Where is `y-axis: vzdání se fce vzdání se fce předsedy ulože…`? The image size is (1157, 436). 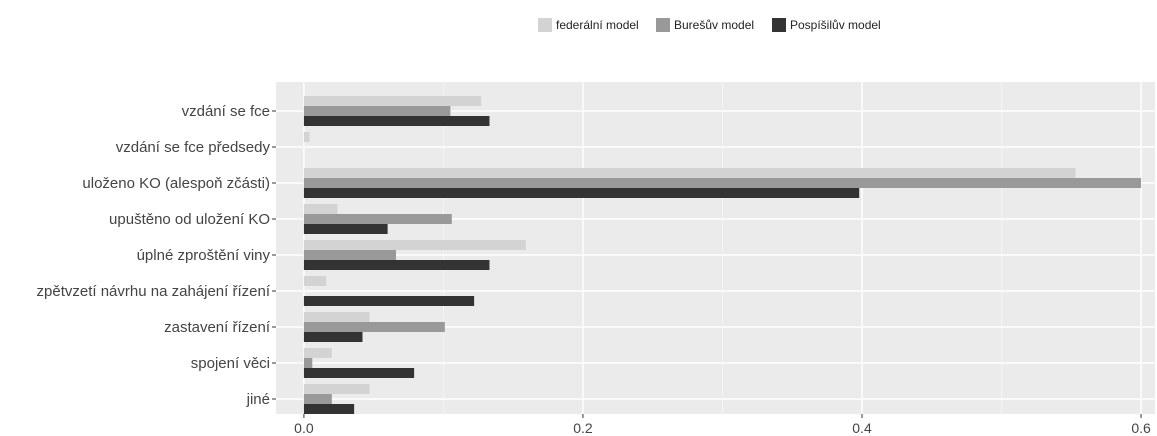
y-axis: vzdání se fce vzdání se fce předsedy ulože… is located at coordinates (156, 255).